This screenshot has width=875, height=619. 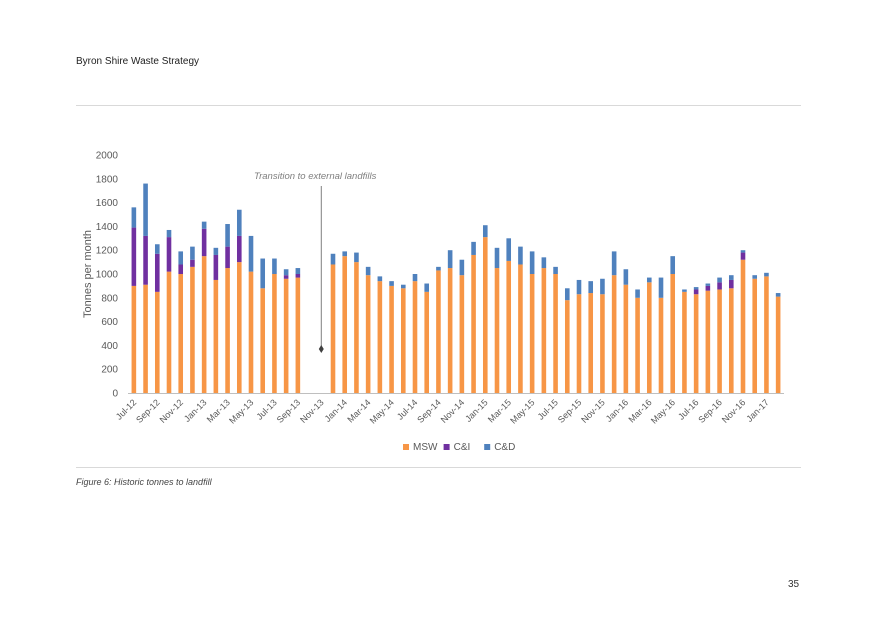 I want to click on x-tick-label: Sep-16, so click(x=710, y=411).